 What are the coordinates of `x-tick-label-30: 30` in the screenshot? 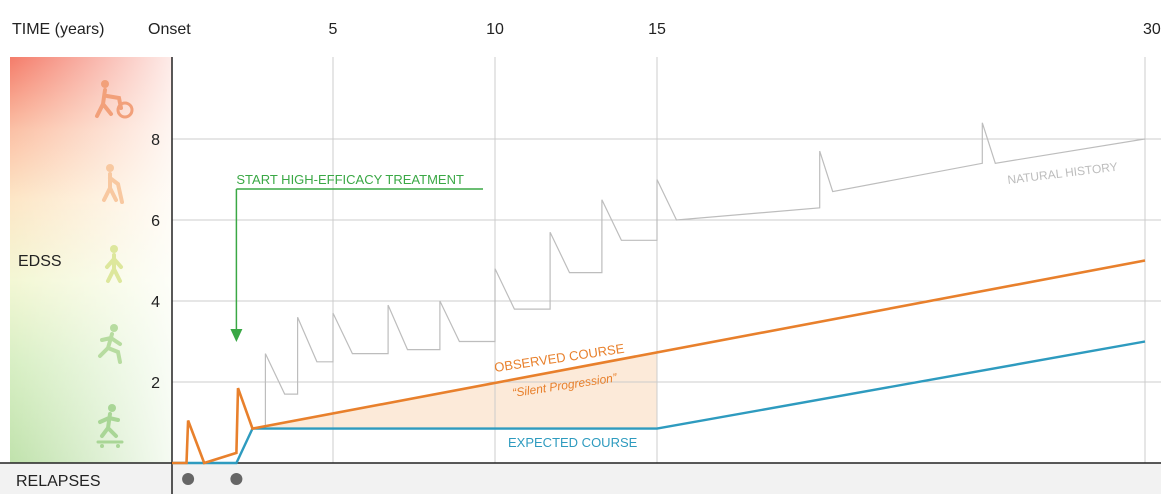 It's located at (1152, 29).